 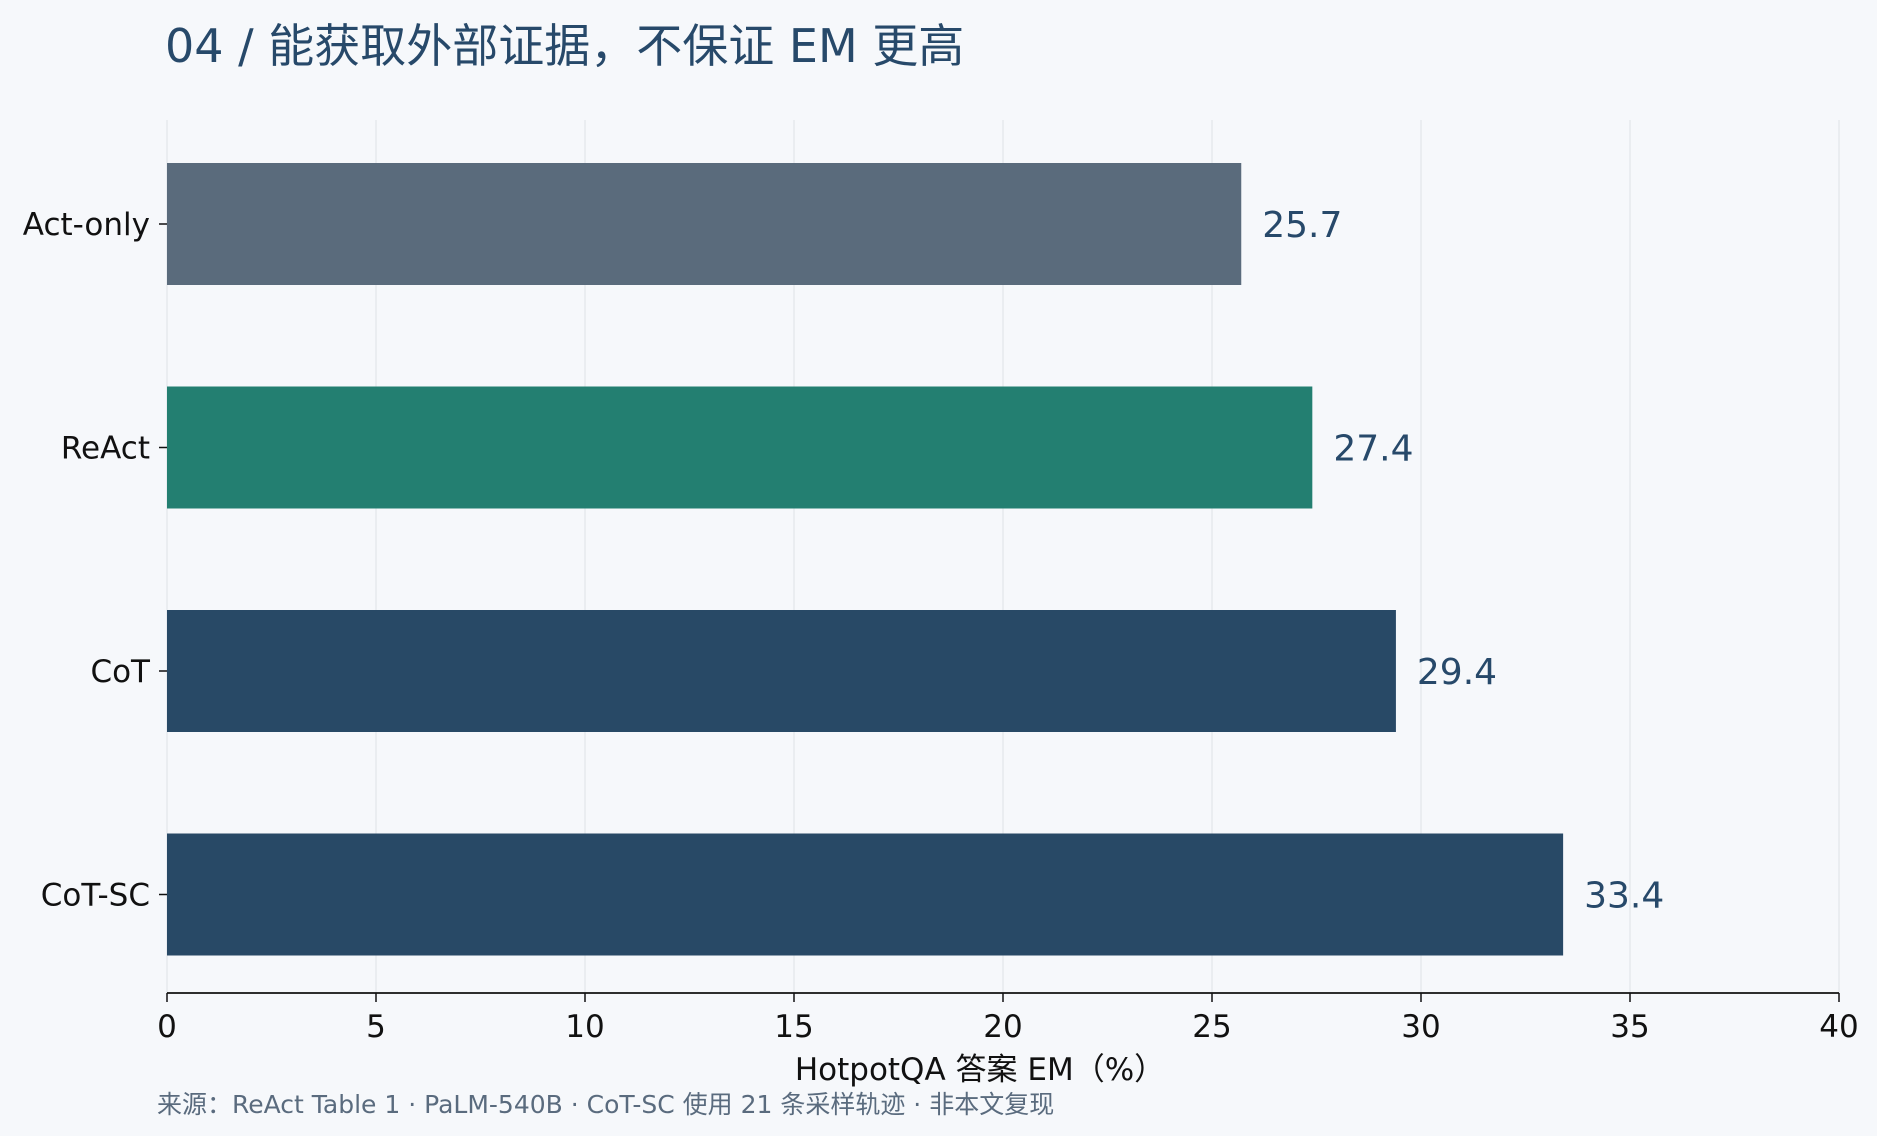 I want to click on category-label: ReAct, so click(x=105, y=449).